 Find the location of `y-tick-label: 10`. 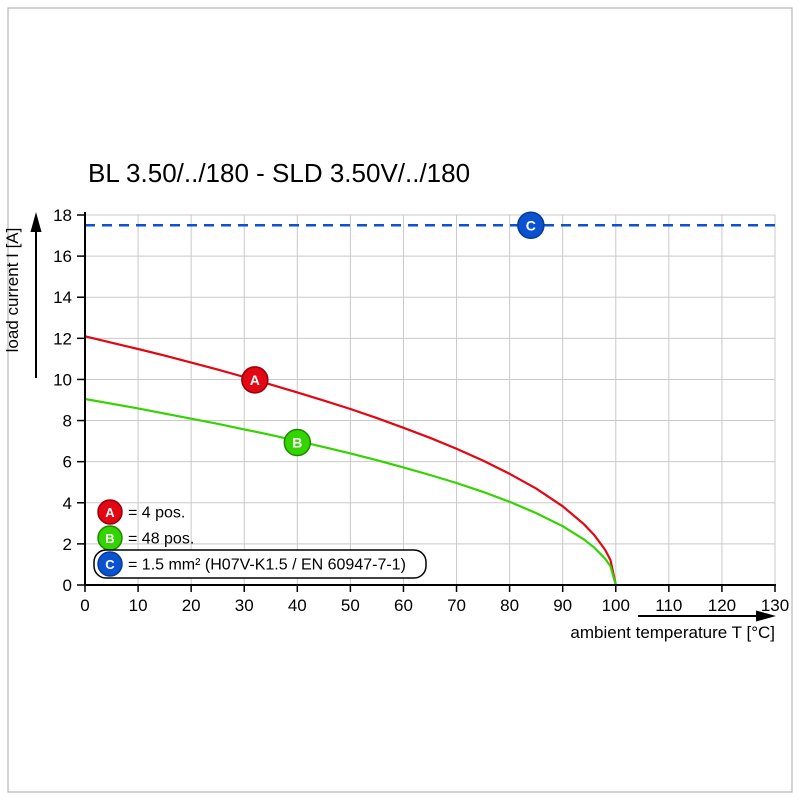

y-tick-label: 10 is located at coordinates (62, 379).